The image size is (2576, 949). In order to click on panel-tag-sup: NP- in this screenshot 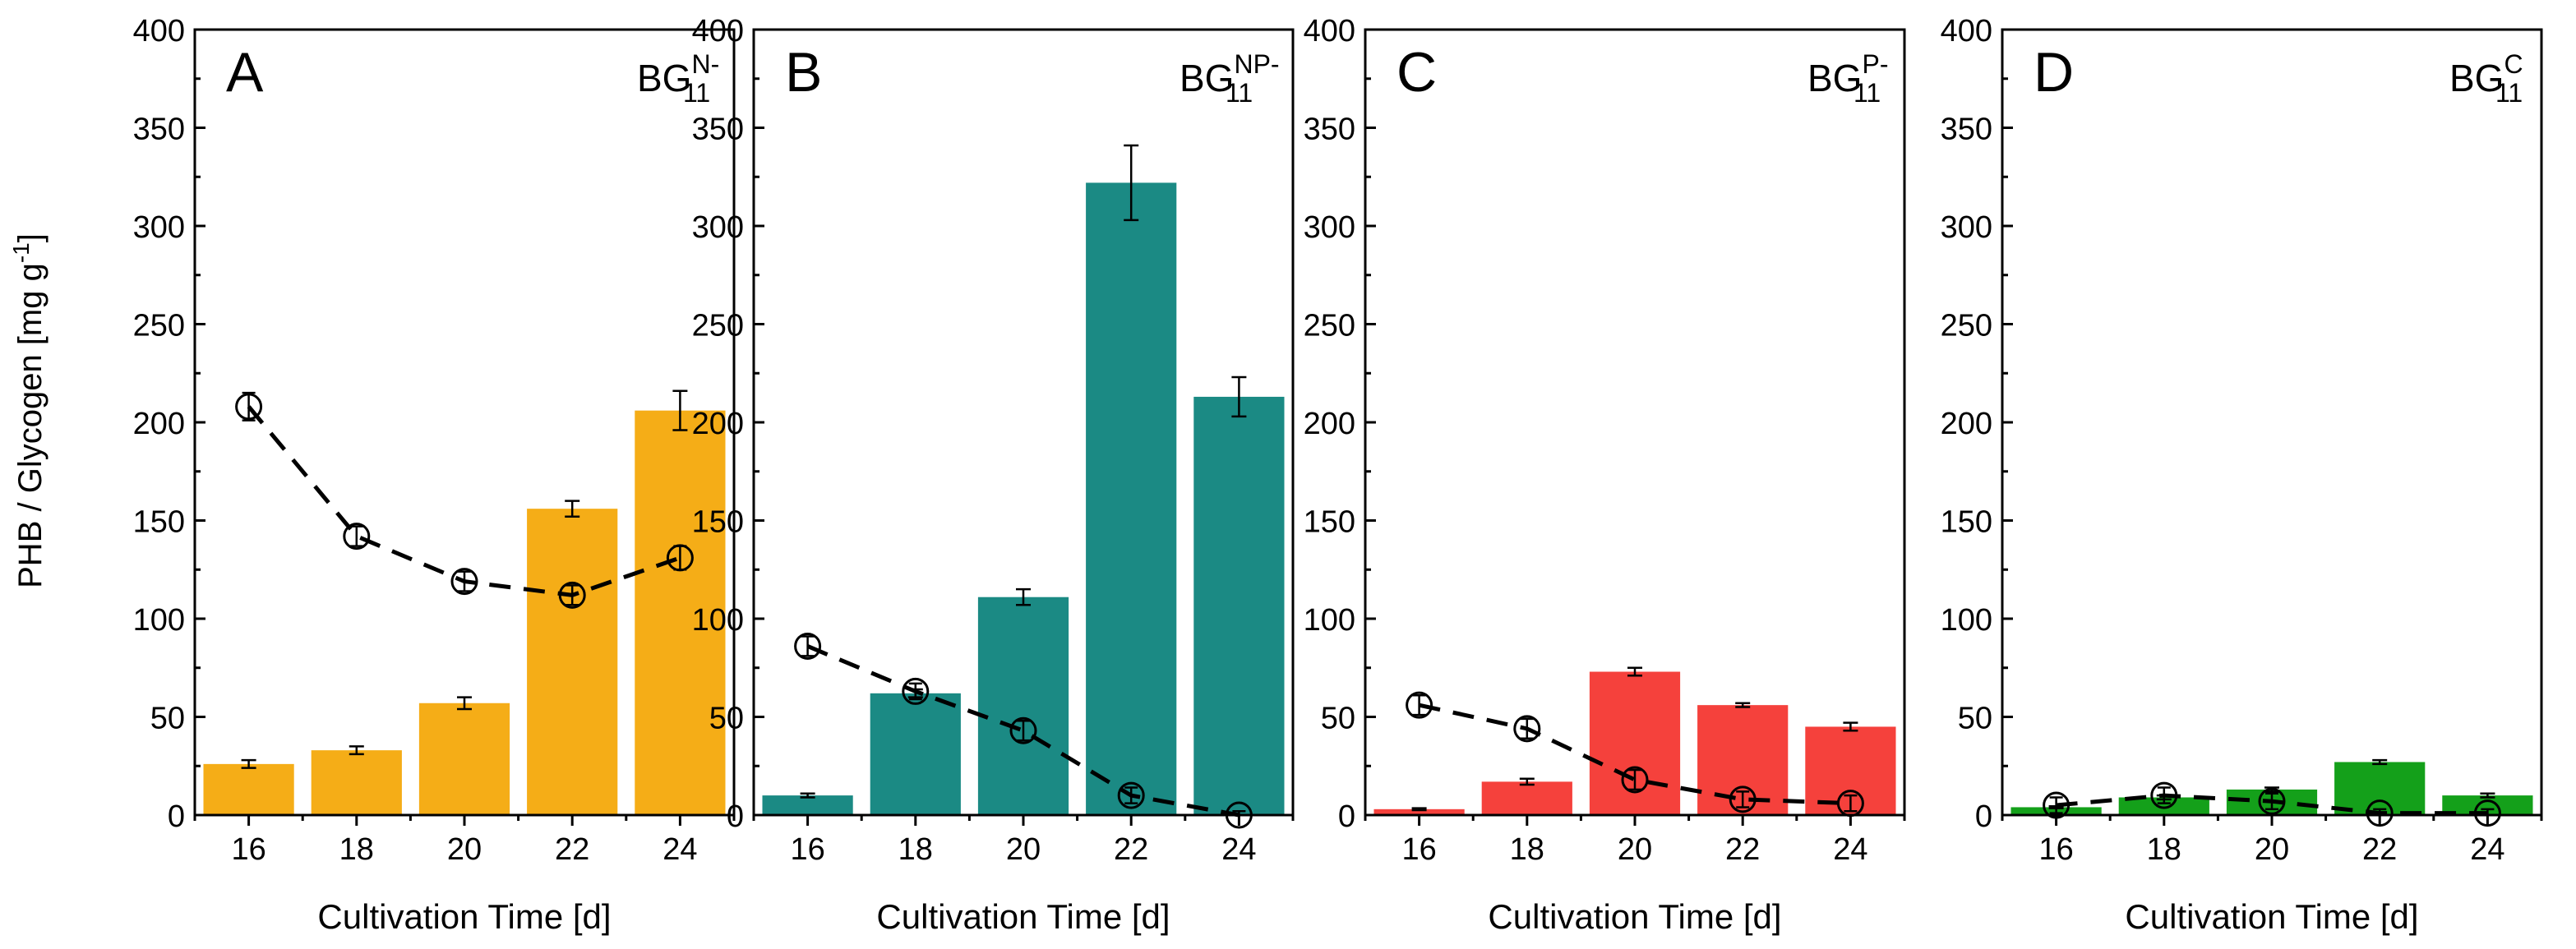, I will do `click(1256, 64)`.